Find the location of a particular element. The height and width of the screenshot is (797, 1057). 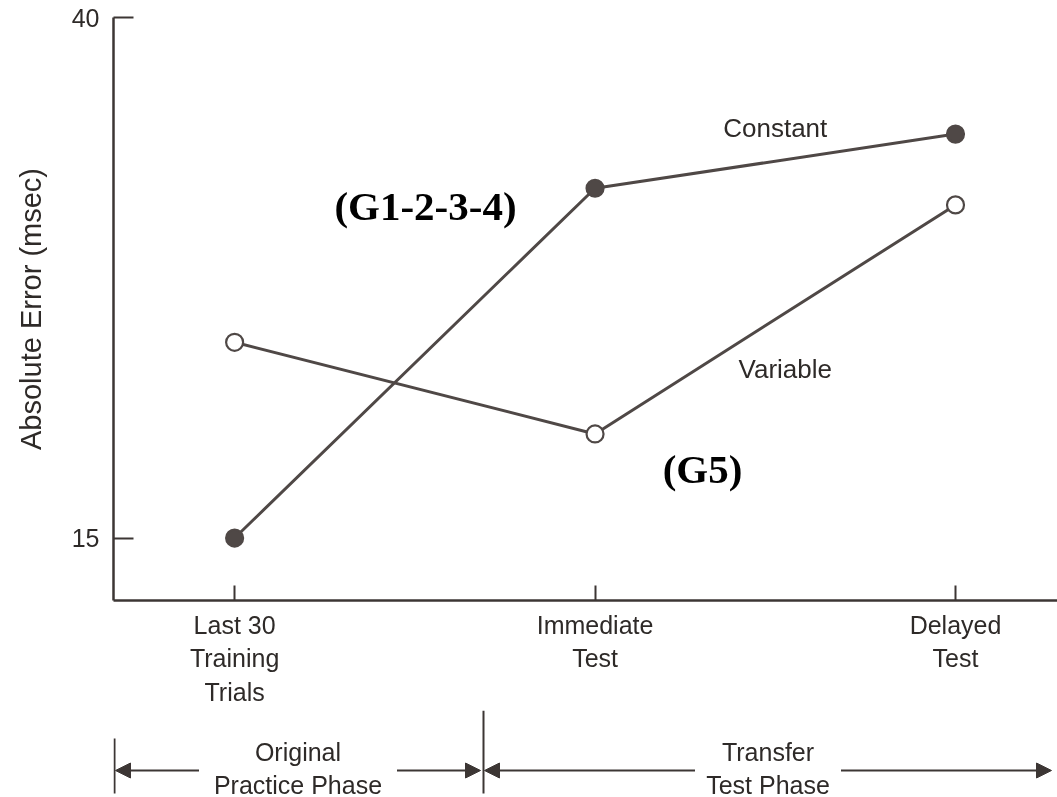

y-tick-label: 15 is located at coordinates (85, 538).